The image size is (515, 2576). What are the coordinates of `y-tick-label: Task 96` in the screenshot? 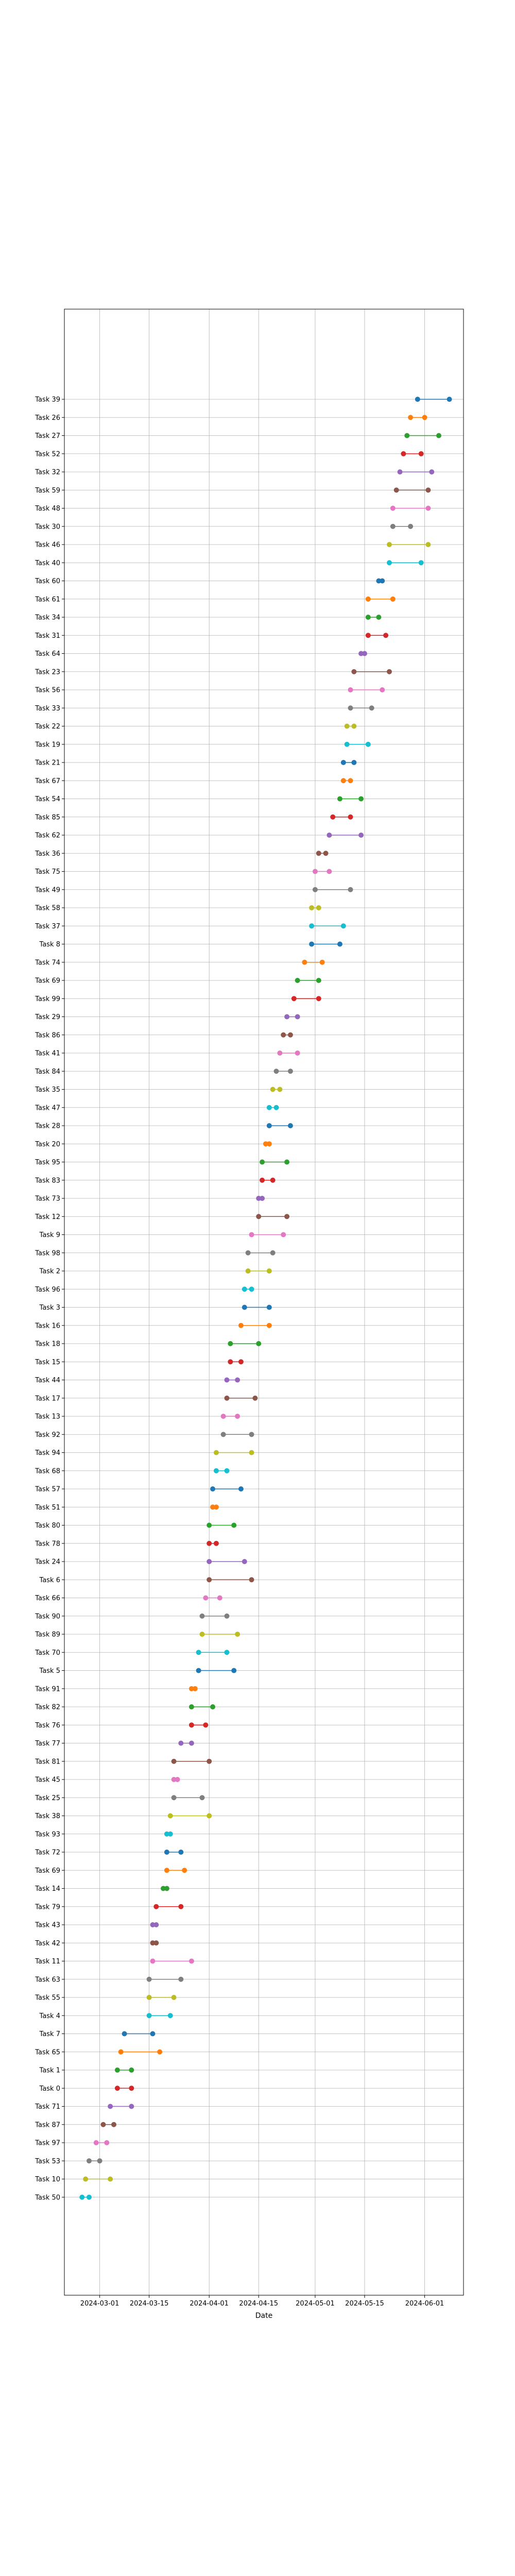 It's located at (47, 1290).